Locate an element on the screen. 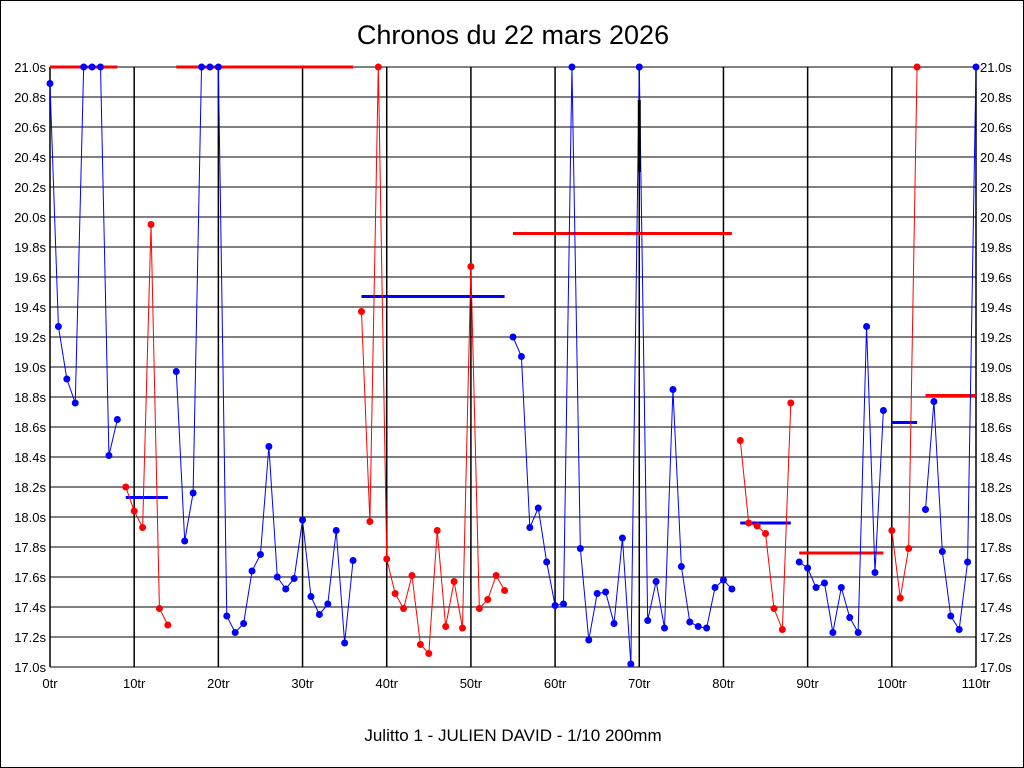 The image size is (1024, 768). y-tick-label-left: 17.6s is located at coordinates (30, 577).